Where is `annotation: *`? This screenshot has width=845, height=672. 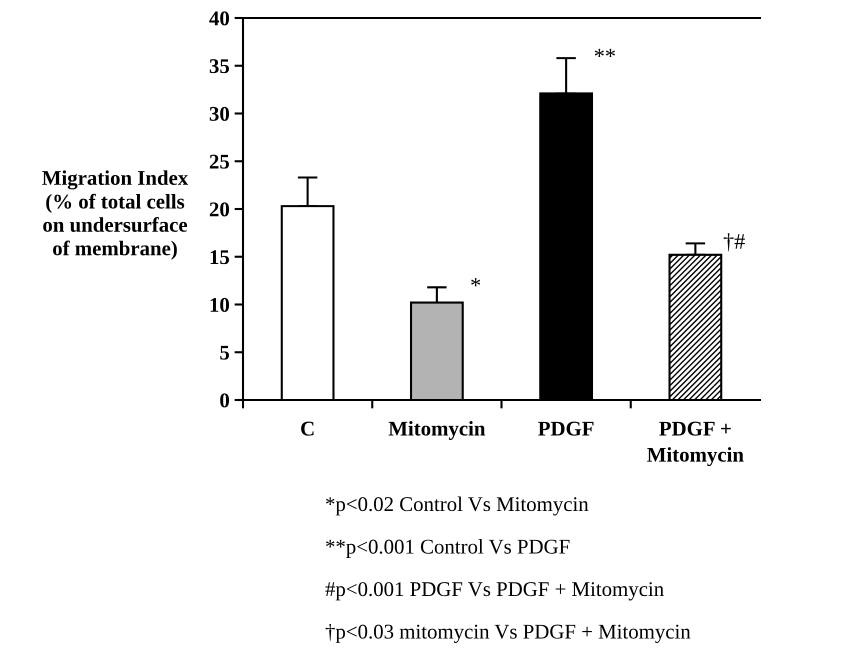
annotation: * is located at coordinates (475, 282).